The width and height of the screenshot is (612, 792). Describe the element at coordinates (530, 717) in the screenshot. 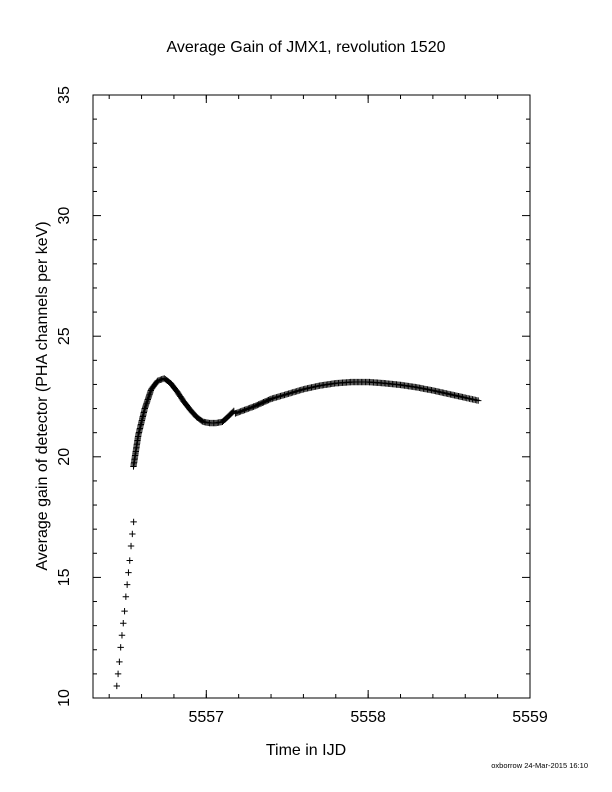

I see `x-tick-label: 5559` at that location.